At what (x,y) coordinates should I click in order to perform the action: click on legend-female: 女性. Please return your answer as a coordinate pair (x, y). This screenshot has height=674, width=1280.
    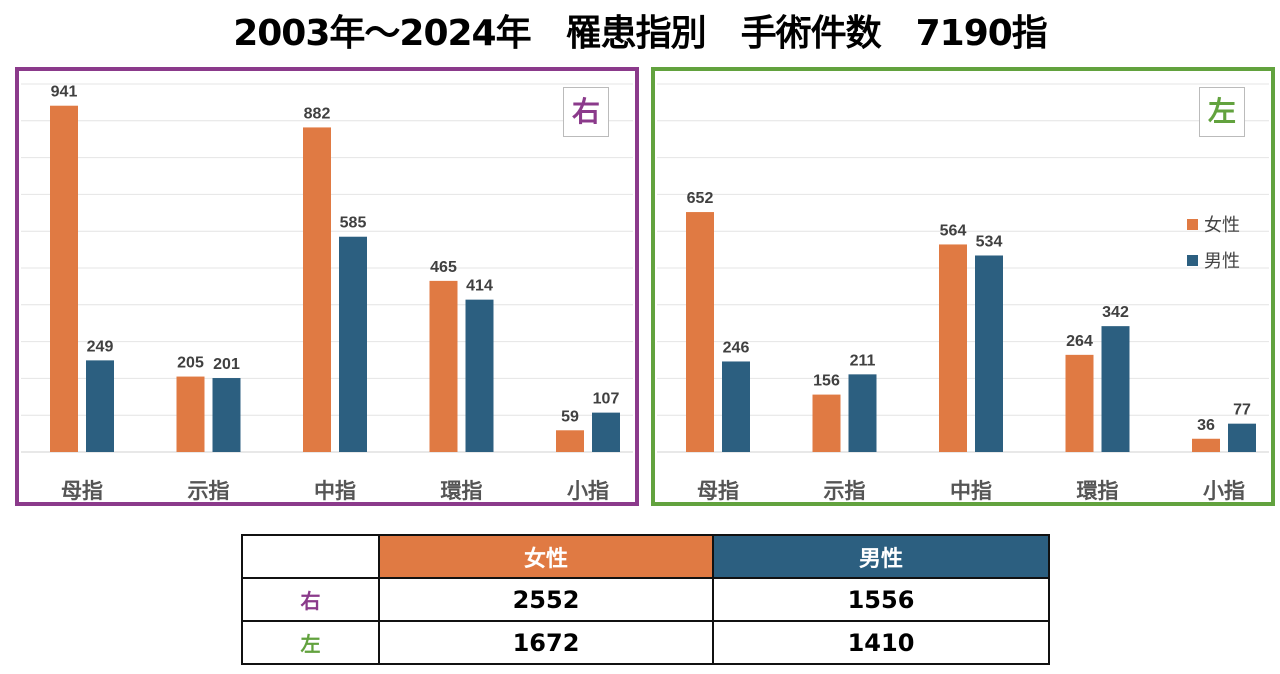
    Looking at the image, I should click on (1213, 224).